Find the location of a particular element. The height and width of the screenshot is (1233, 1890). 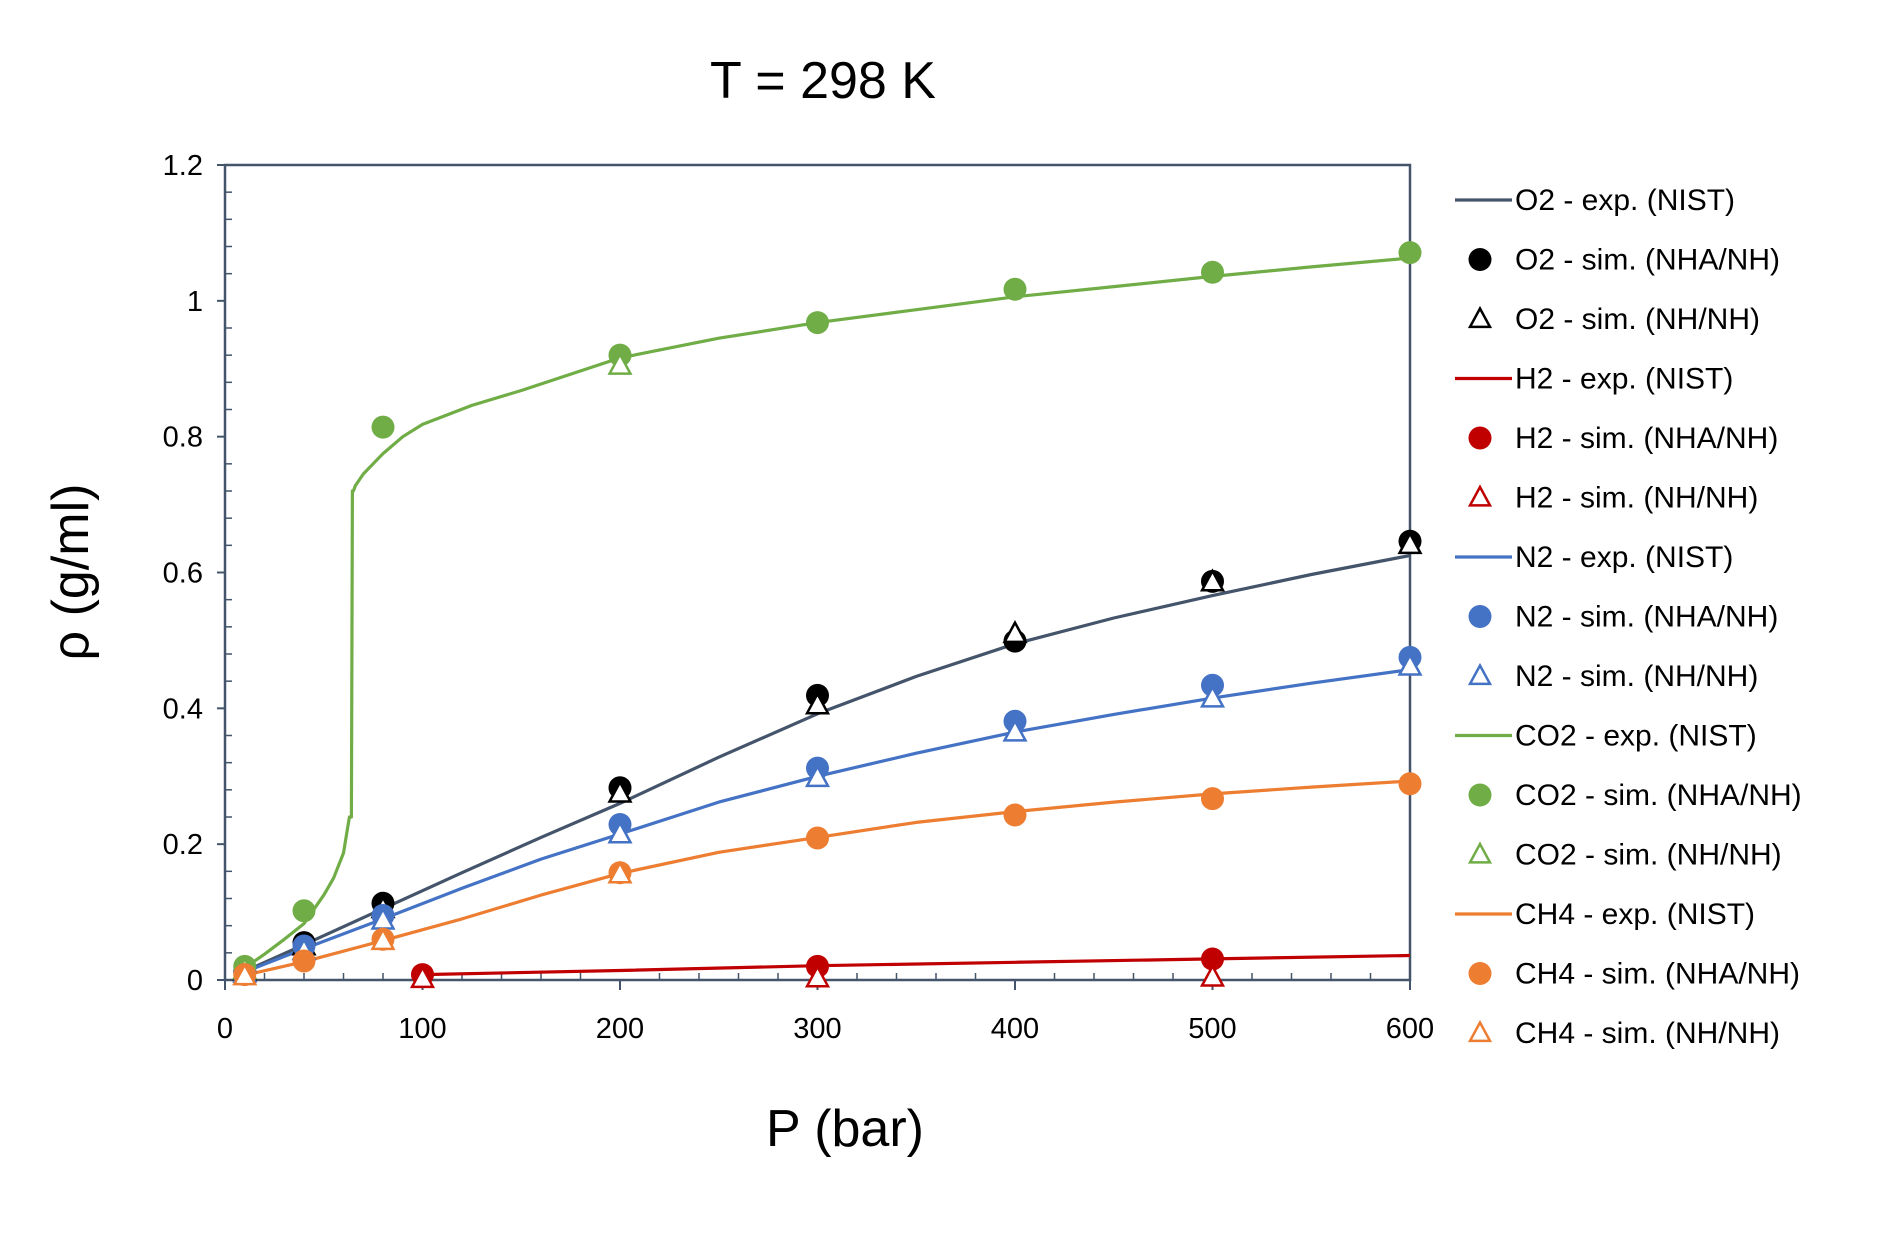

y-tick-label: 0.4 is located at coordinates (183, 709).